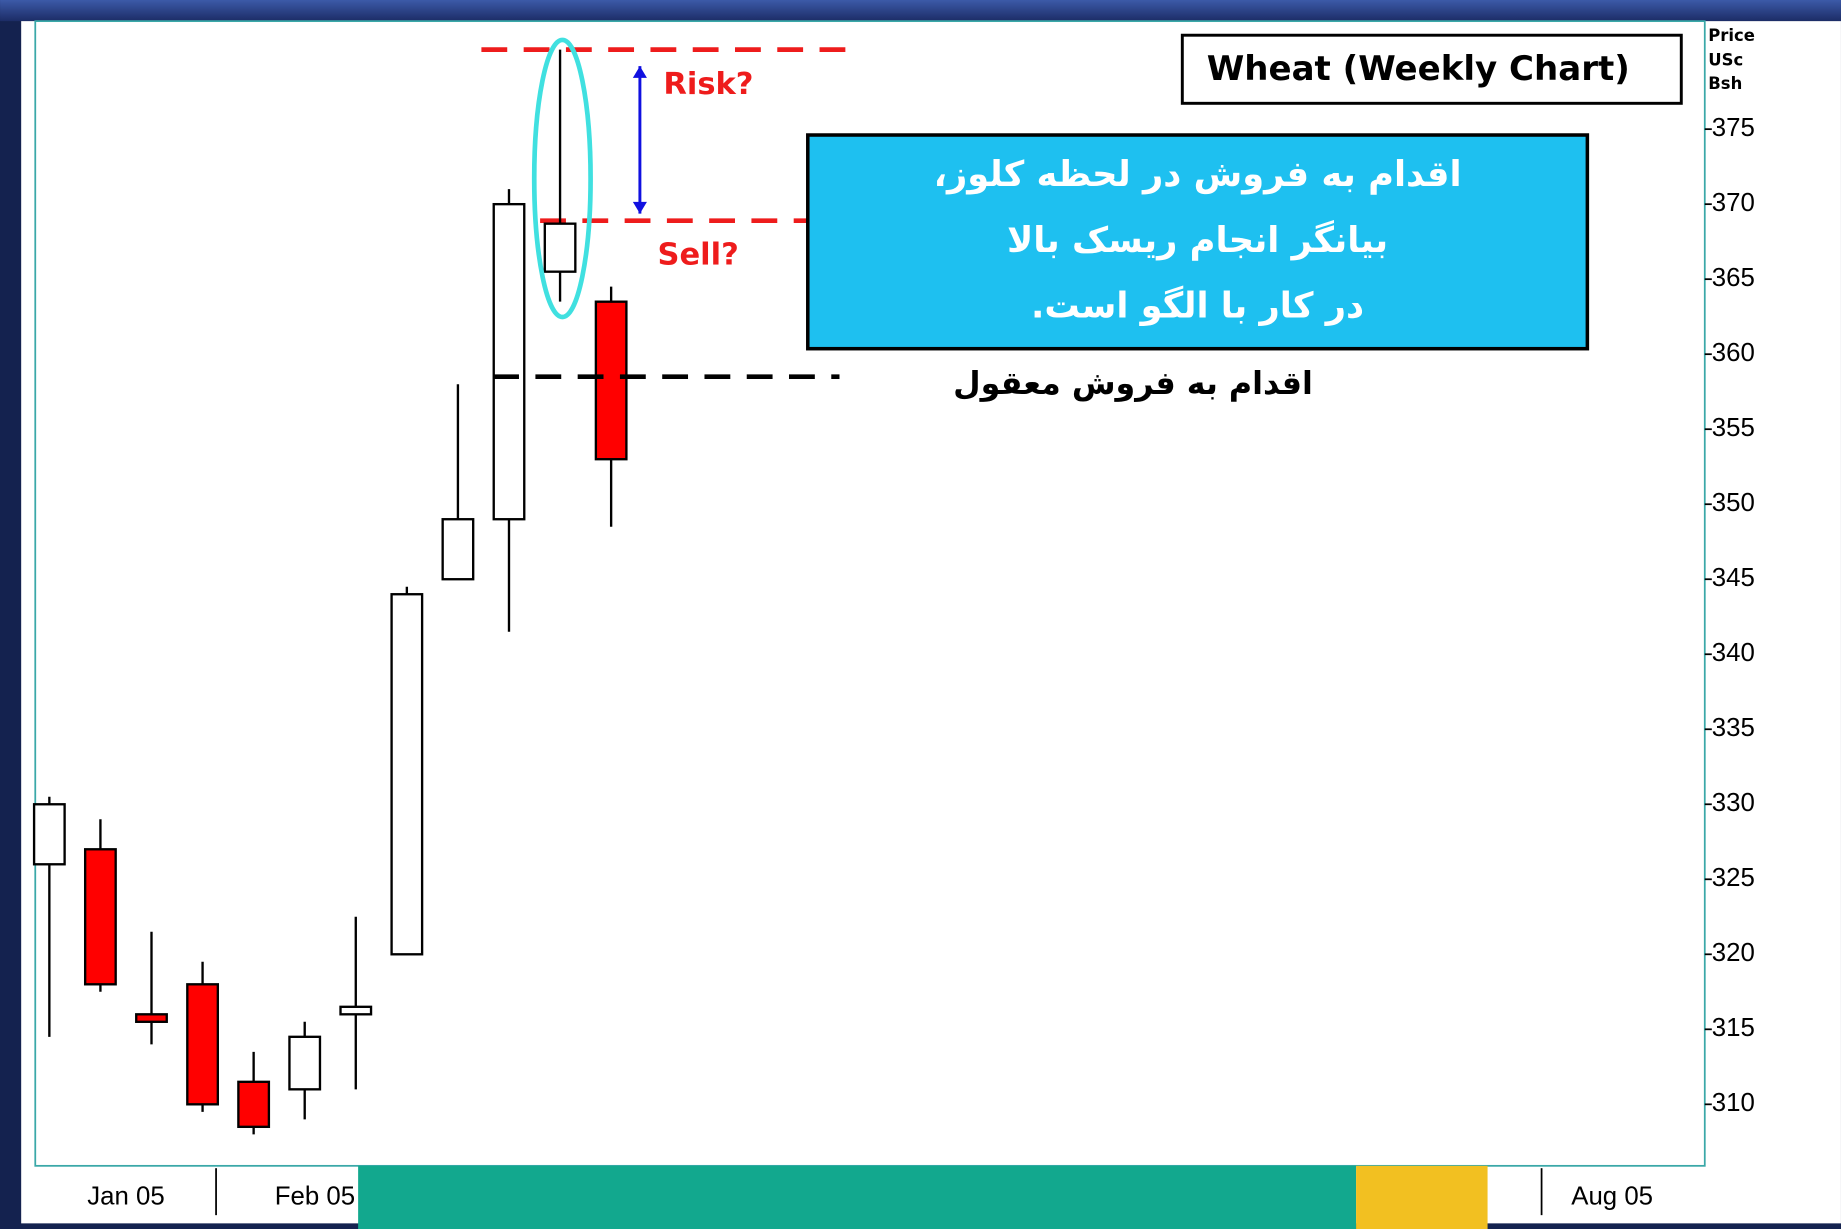 The image size is (1841, 1229). I want to click on risk-label: Risk?, so click(708, 84).